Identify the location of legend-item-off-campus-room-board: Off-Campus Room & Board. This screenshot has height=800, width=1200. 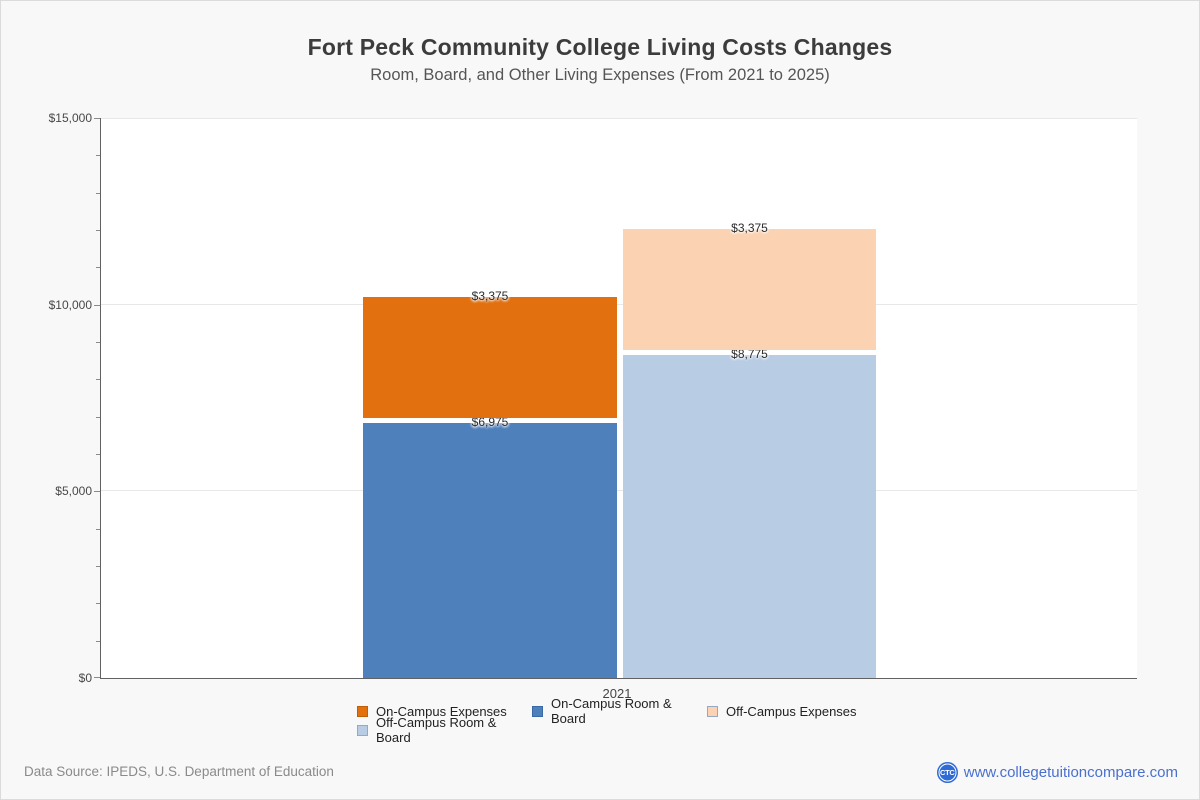
(444, 730).